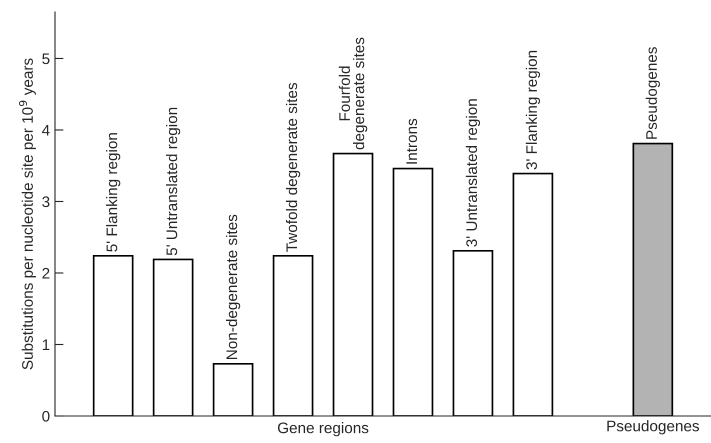  Describe the element at coordinates (412, 141) in the screenshot. I see `x-tick-label: Introns` at that location.